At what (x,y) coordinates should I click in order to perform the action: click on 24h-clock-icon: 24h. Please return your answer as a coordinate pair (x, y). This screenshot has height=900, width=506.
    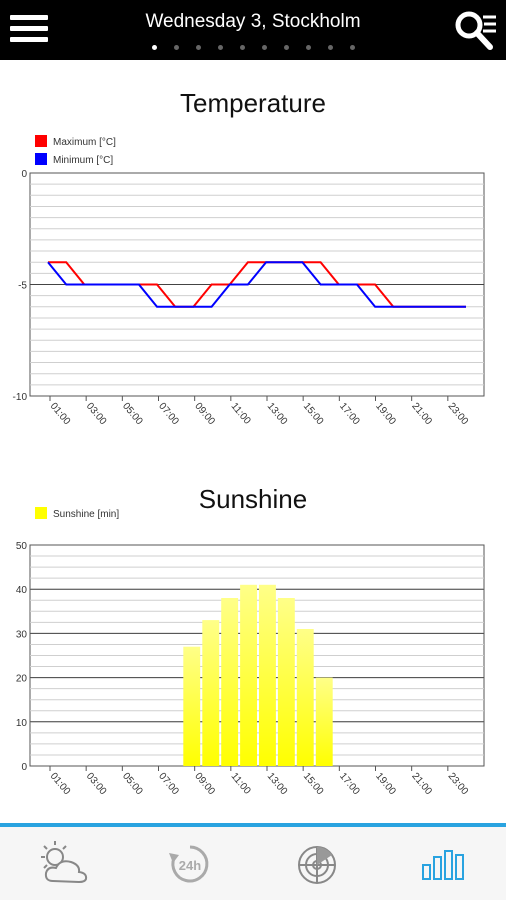
    Looking at the image, I should click on (189, 864).